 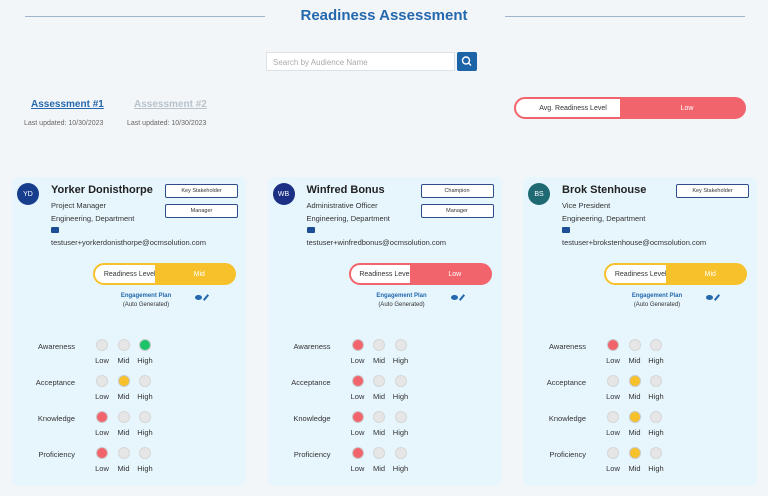 What do you see at coordinates (566, 382) in the screenshot?
I see `dimension-label: Acceptance` at bounding box center [566, 382].